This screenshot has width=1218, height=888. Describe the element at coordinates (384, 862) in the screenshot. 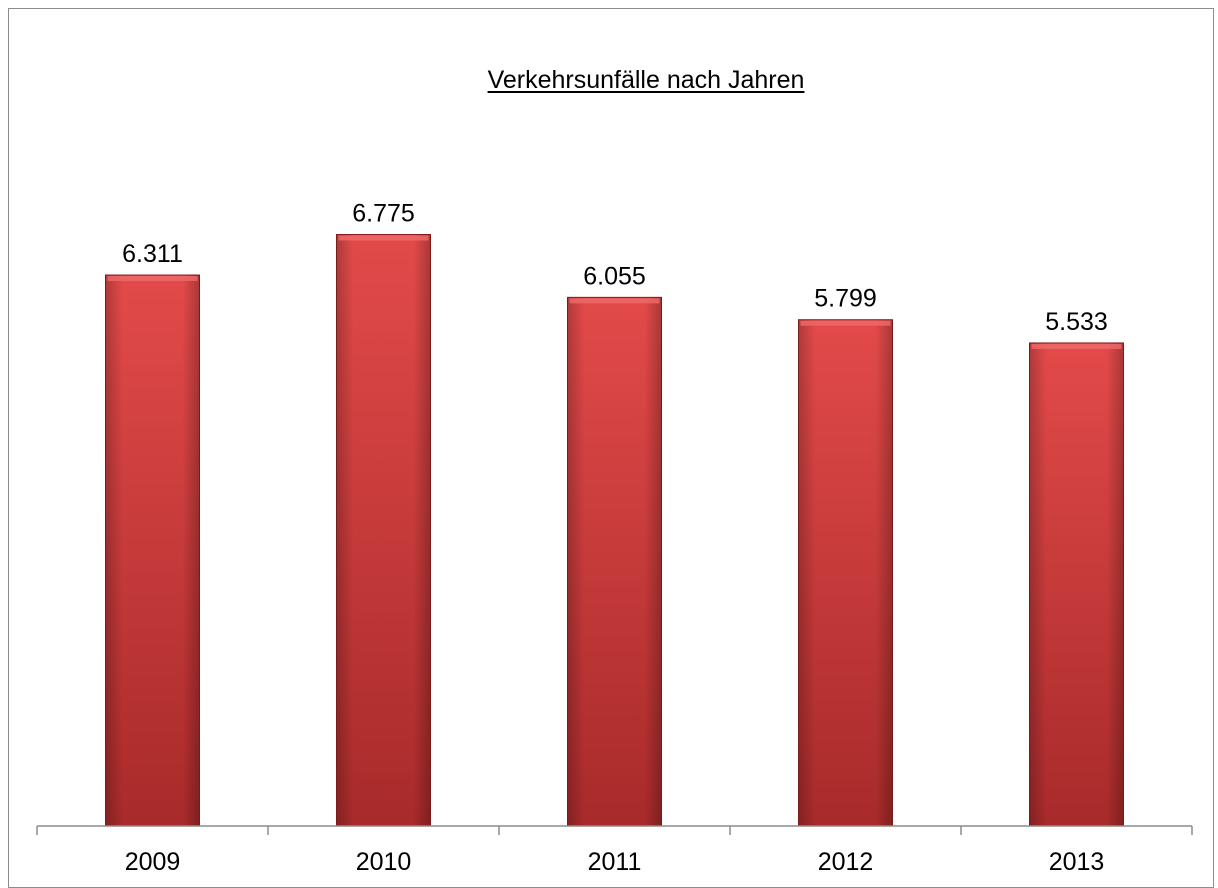

I see `x-tick-label: 2010` at that location.